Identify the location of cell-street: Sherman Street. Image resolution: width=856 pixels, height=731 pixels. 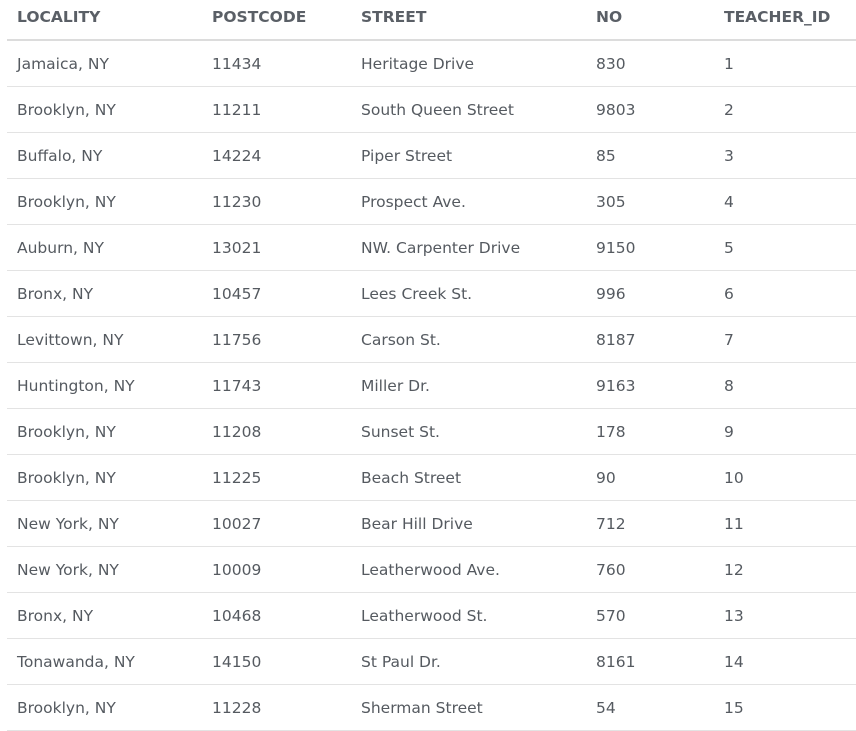
(468, 707).